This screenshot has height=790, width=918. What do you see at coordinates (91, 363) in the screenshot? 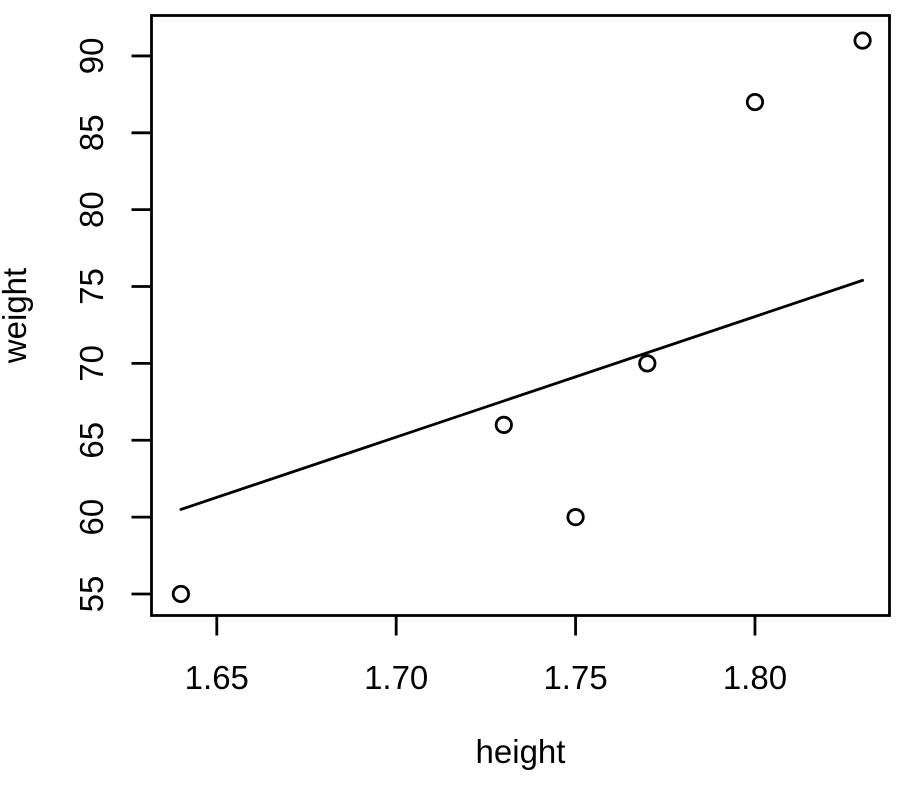
I see `y-tick-label: 70` at bounding box center [91, 363].